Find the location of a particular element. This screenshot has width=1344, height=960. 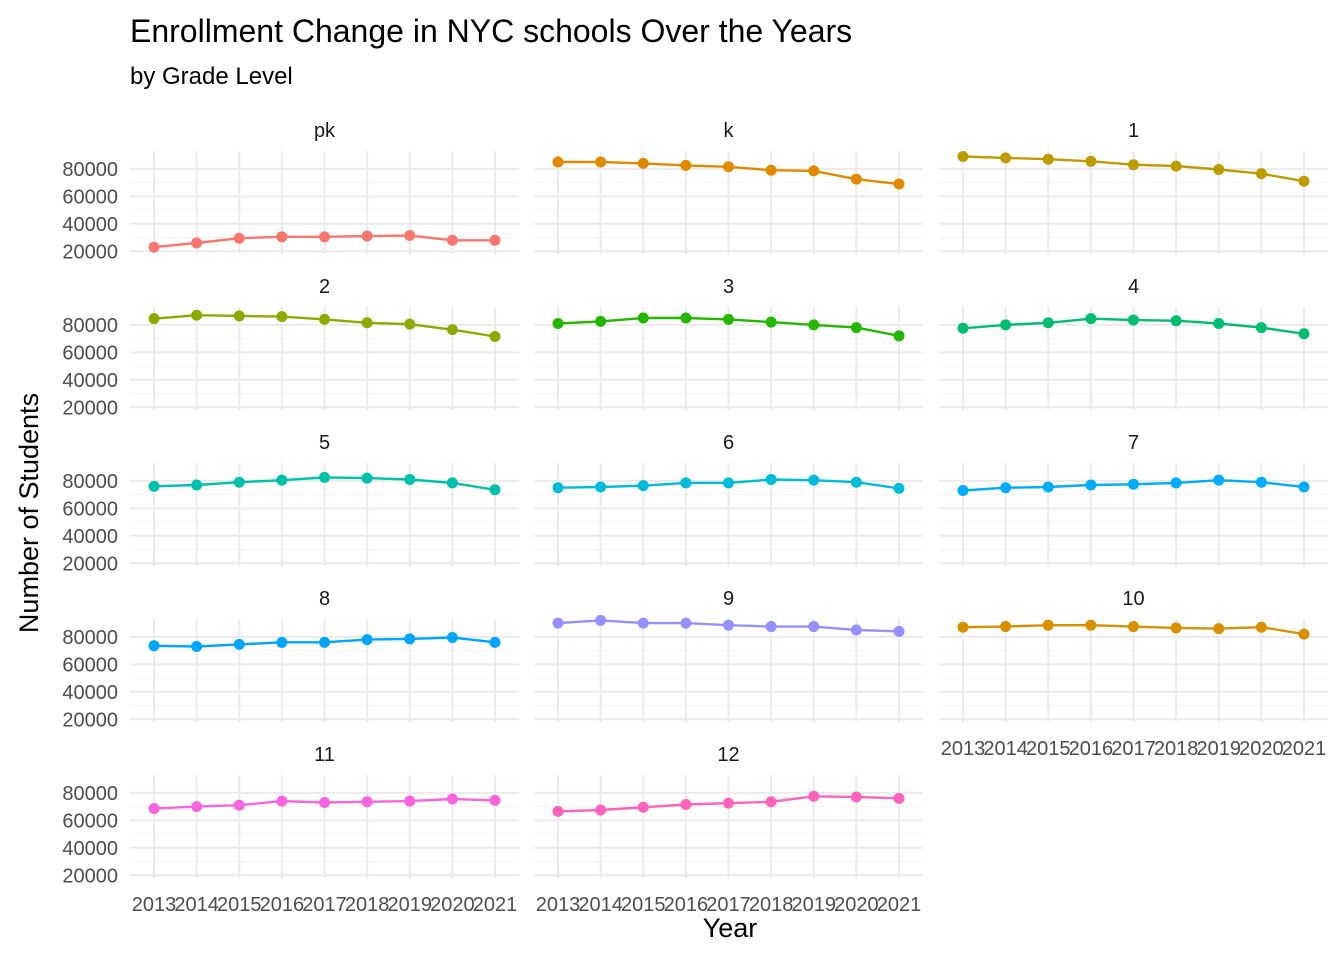

x-tick-label: 2016 is located at coordinates (282, 905).